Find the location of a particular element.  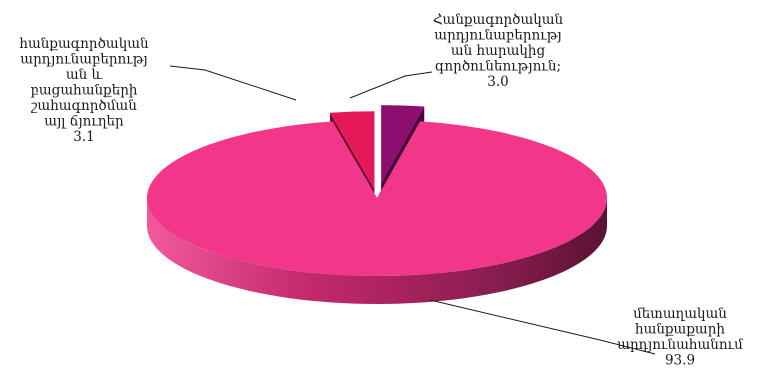

leader-line-metal-ore-mining is located at coordinates (542, 327).